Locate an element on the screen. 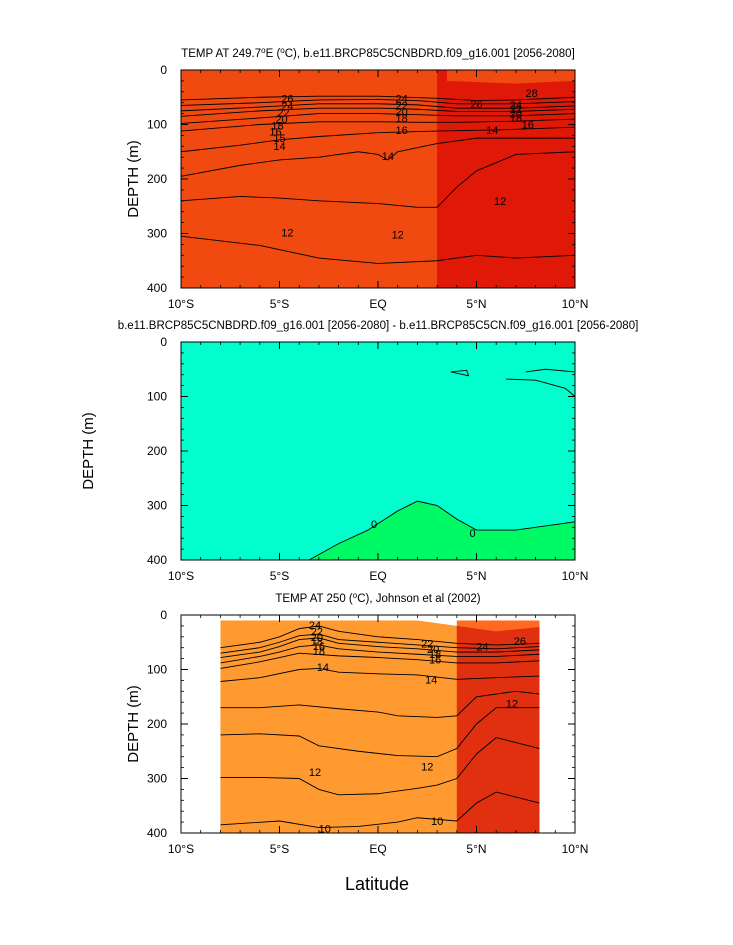 Image resolution: width=733 pixels, height=945 pixels. y-tick-label: 0 is located at coordinates (163, 70).